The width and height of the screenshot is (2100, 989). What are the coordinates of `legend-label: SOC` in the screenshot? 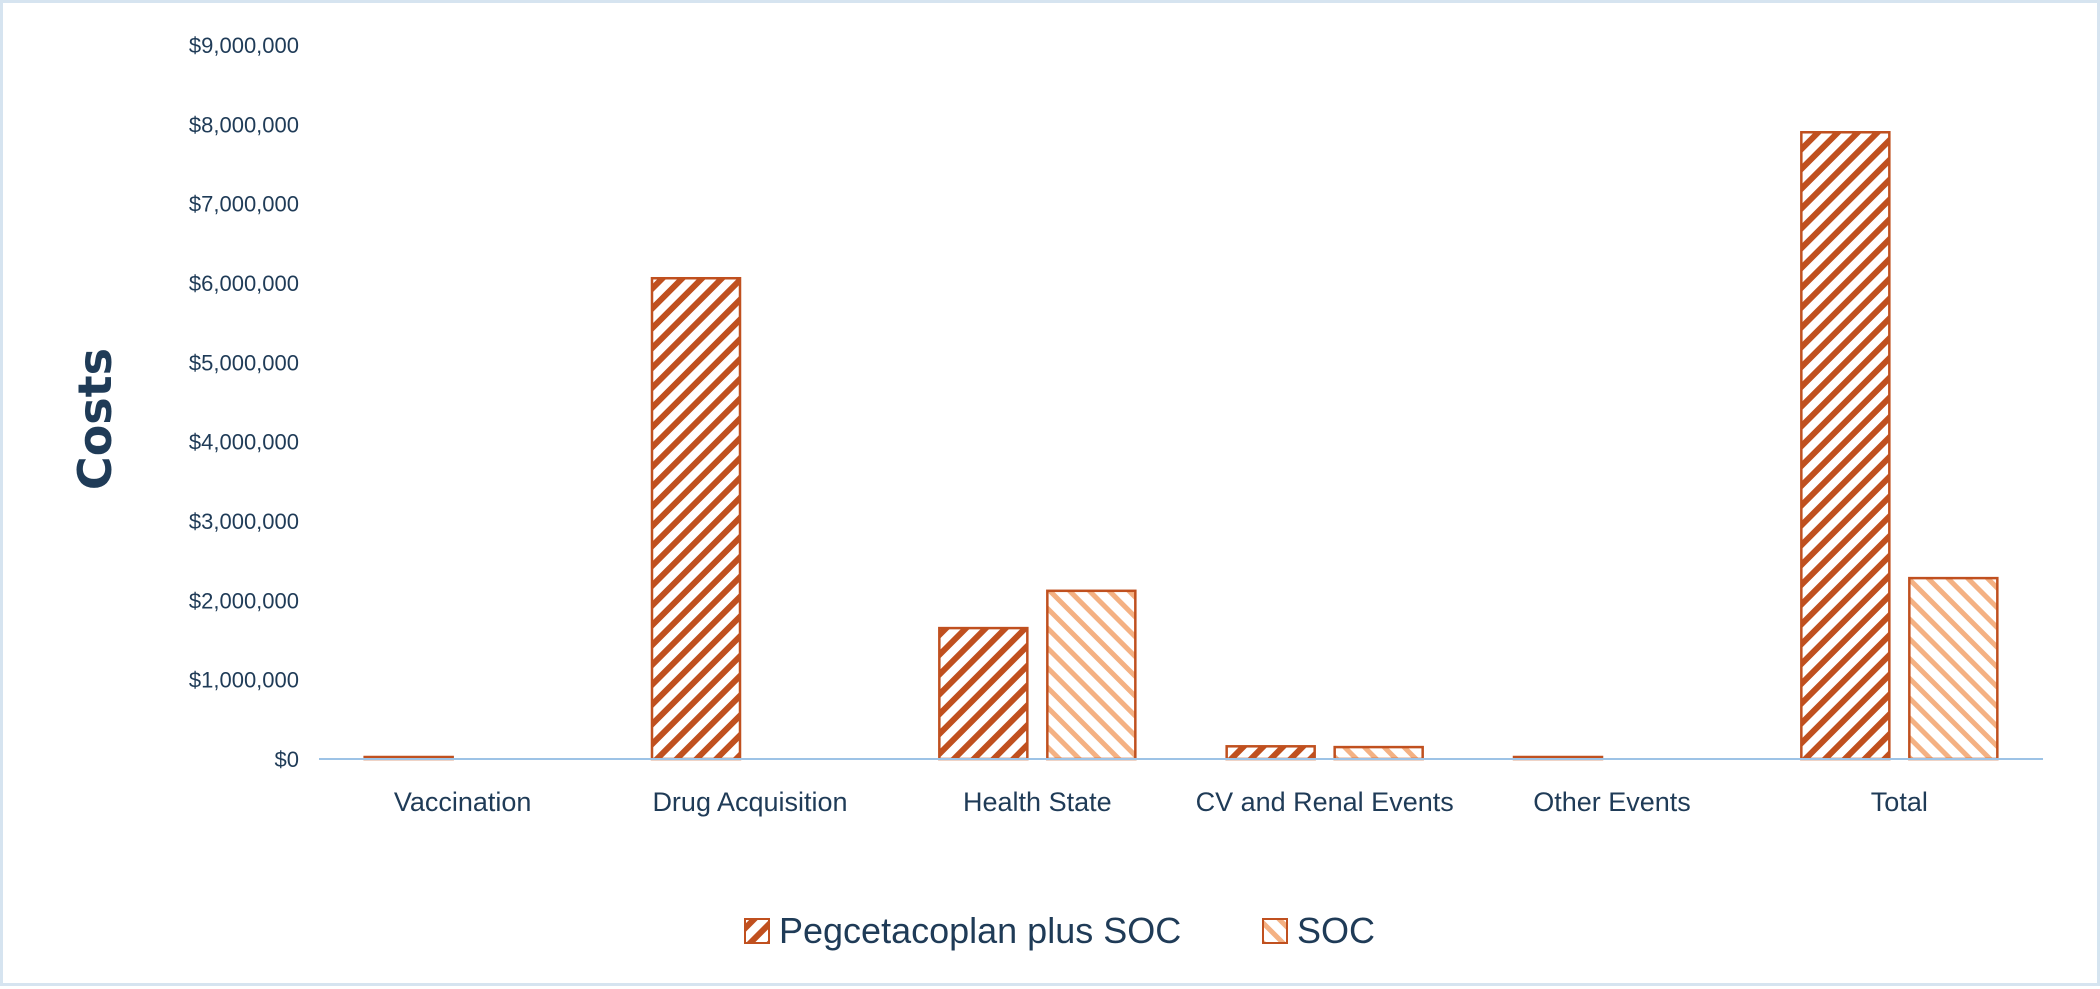 It's located at (1336, 930).